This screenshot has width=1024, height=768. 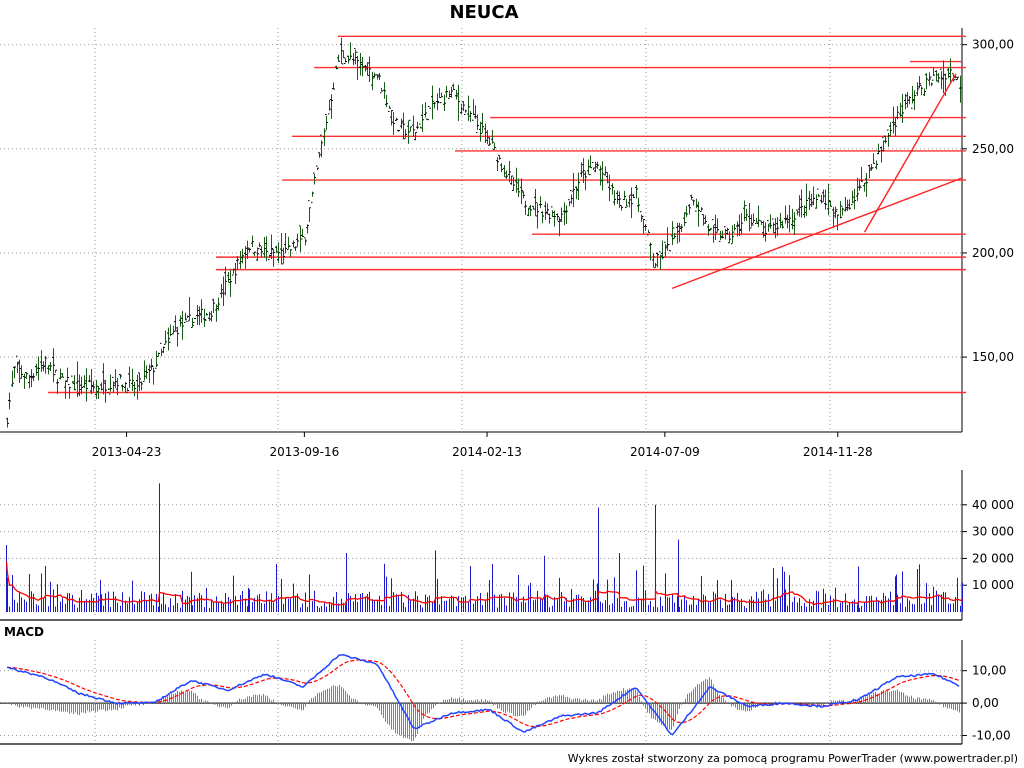 I want to click on price-tick-label-1: 200,00, so click(x=993, y=253).